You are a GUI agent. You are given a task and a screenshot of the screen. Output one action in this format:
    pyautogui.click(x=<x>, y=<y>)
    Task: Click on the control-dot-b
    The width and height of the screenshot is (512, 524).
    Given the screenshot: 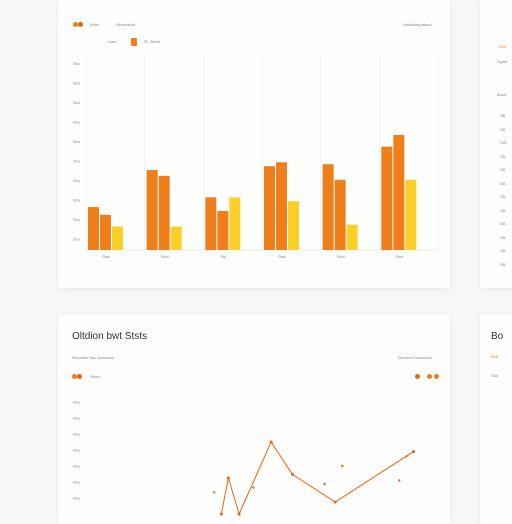 What is the action you would take?
    pyautogui.click(x=429, y=376)
    